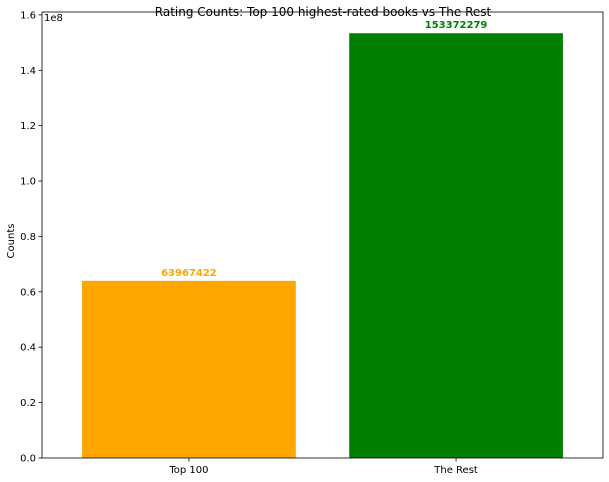 The image size is (609, 482). What do you see at coordinates (28, 292) in the screenshot?
I see `y-tick-label-4: 0.6` at bounding box center [28, 292].